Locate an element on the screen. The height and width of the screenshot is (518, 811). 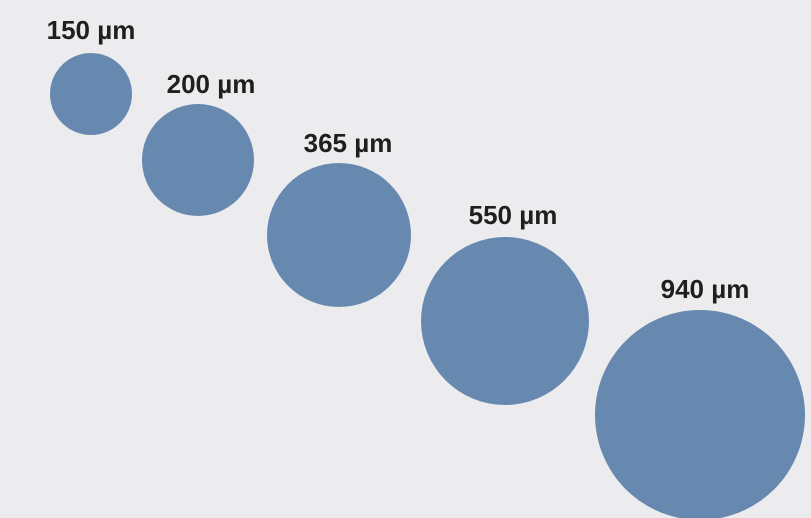
size-200-circle is located at coordinates (198, 160).